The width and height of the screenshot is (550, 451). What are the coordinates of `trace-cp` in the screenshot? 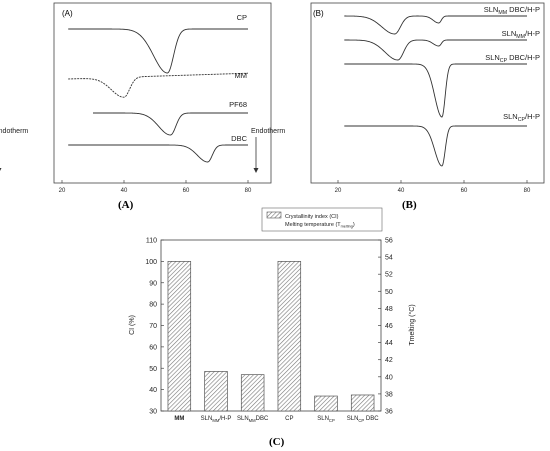 It's located at (158, 51).